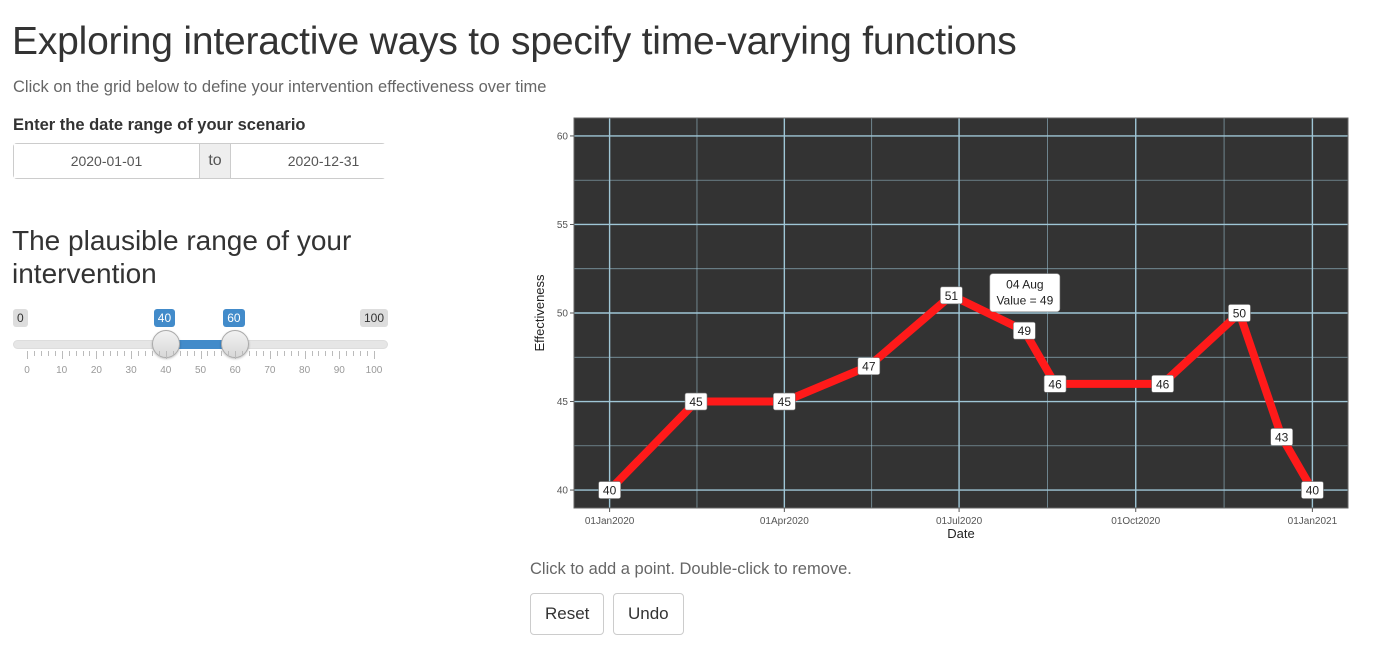  What do you see at coordinates (1313, 521) in the screenshot?
I see `x-tick-label: 01Jan2021` at bounding box center [1313, 521].